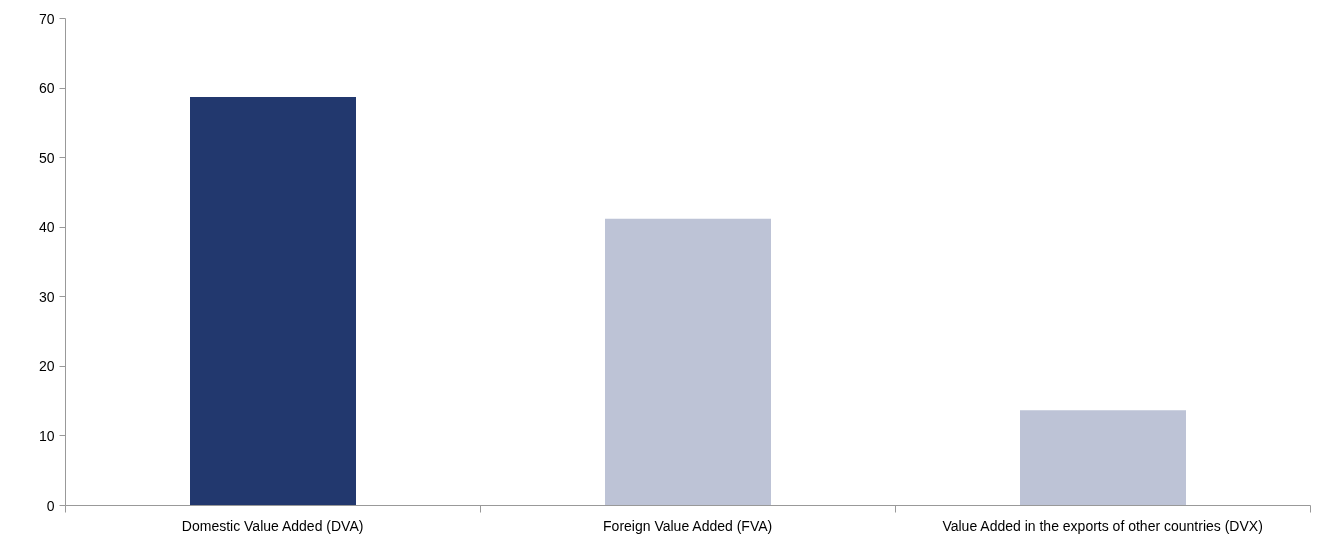  Describe the element at coordinates (46, 435) in the screenshot. I see `y-tick-label: 10` at that location.